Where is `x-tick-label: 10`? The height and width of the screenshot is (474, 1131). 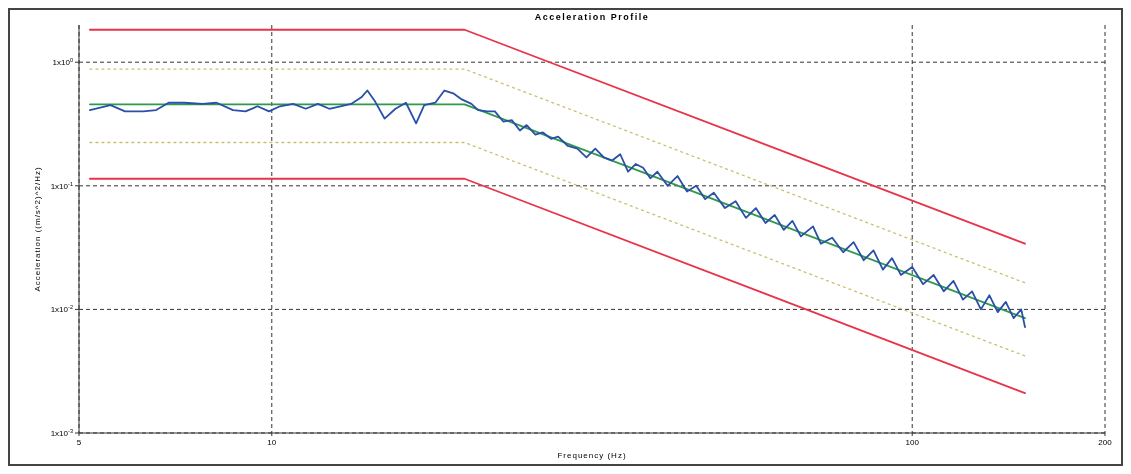 x-tick-label: 10 is located at coordinates (272, 442).